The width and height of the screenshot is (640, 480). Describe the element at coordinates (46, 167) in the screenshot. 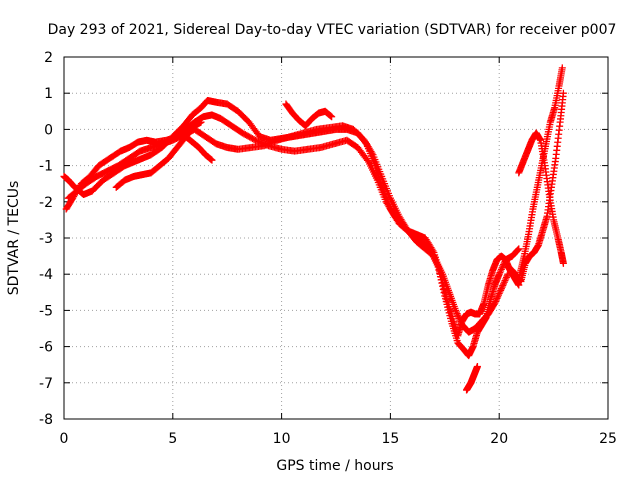

I see `y-tick-label: -1` at that location.